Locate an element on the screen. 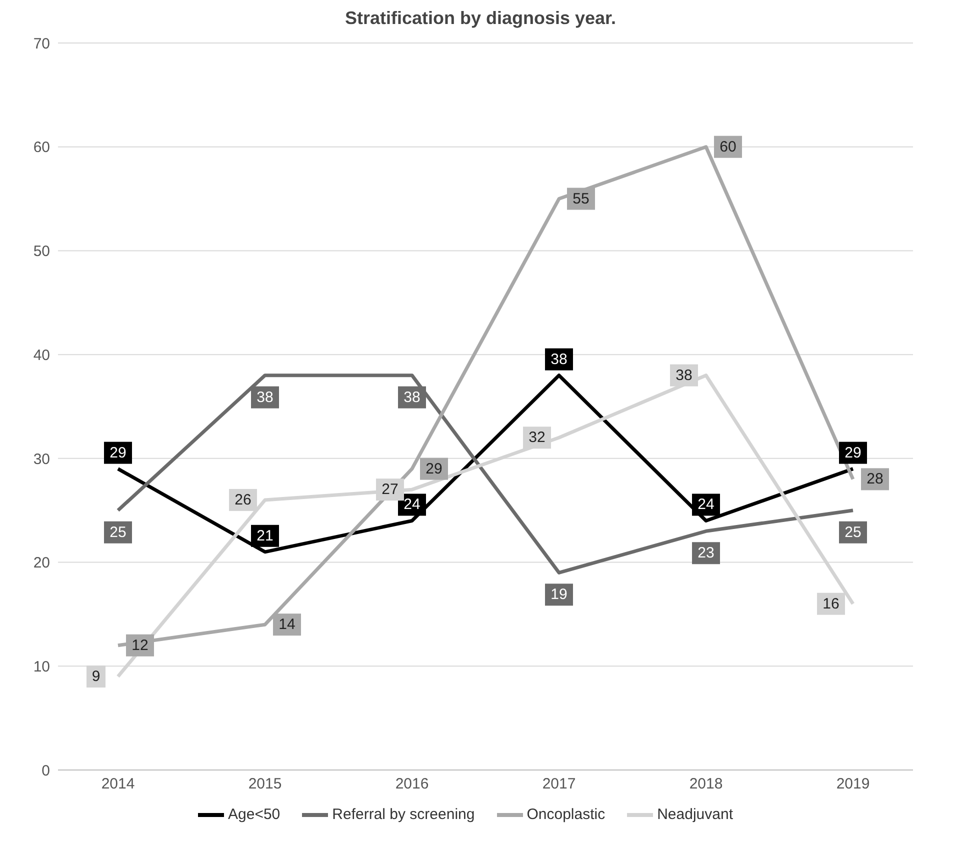  data-label: 27 is located at coordinates (390, 489).